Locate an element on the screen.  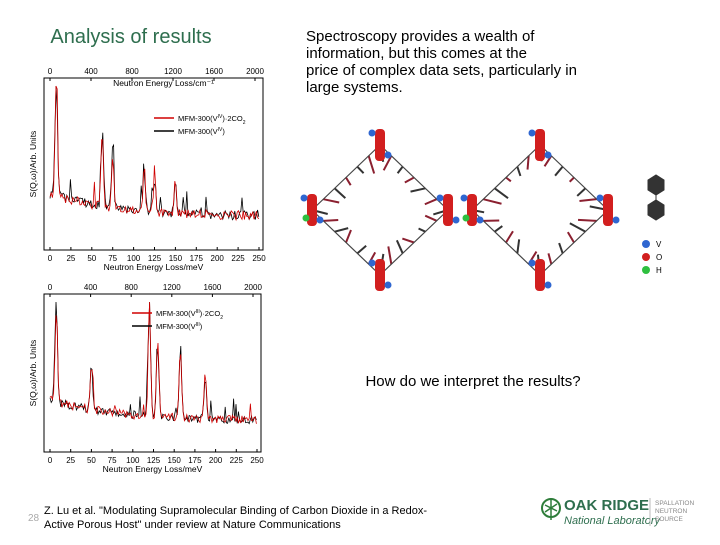
top-tick-label: 0 is located at coordinates (50, 287).